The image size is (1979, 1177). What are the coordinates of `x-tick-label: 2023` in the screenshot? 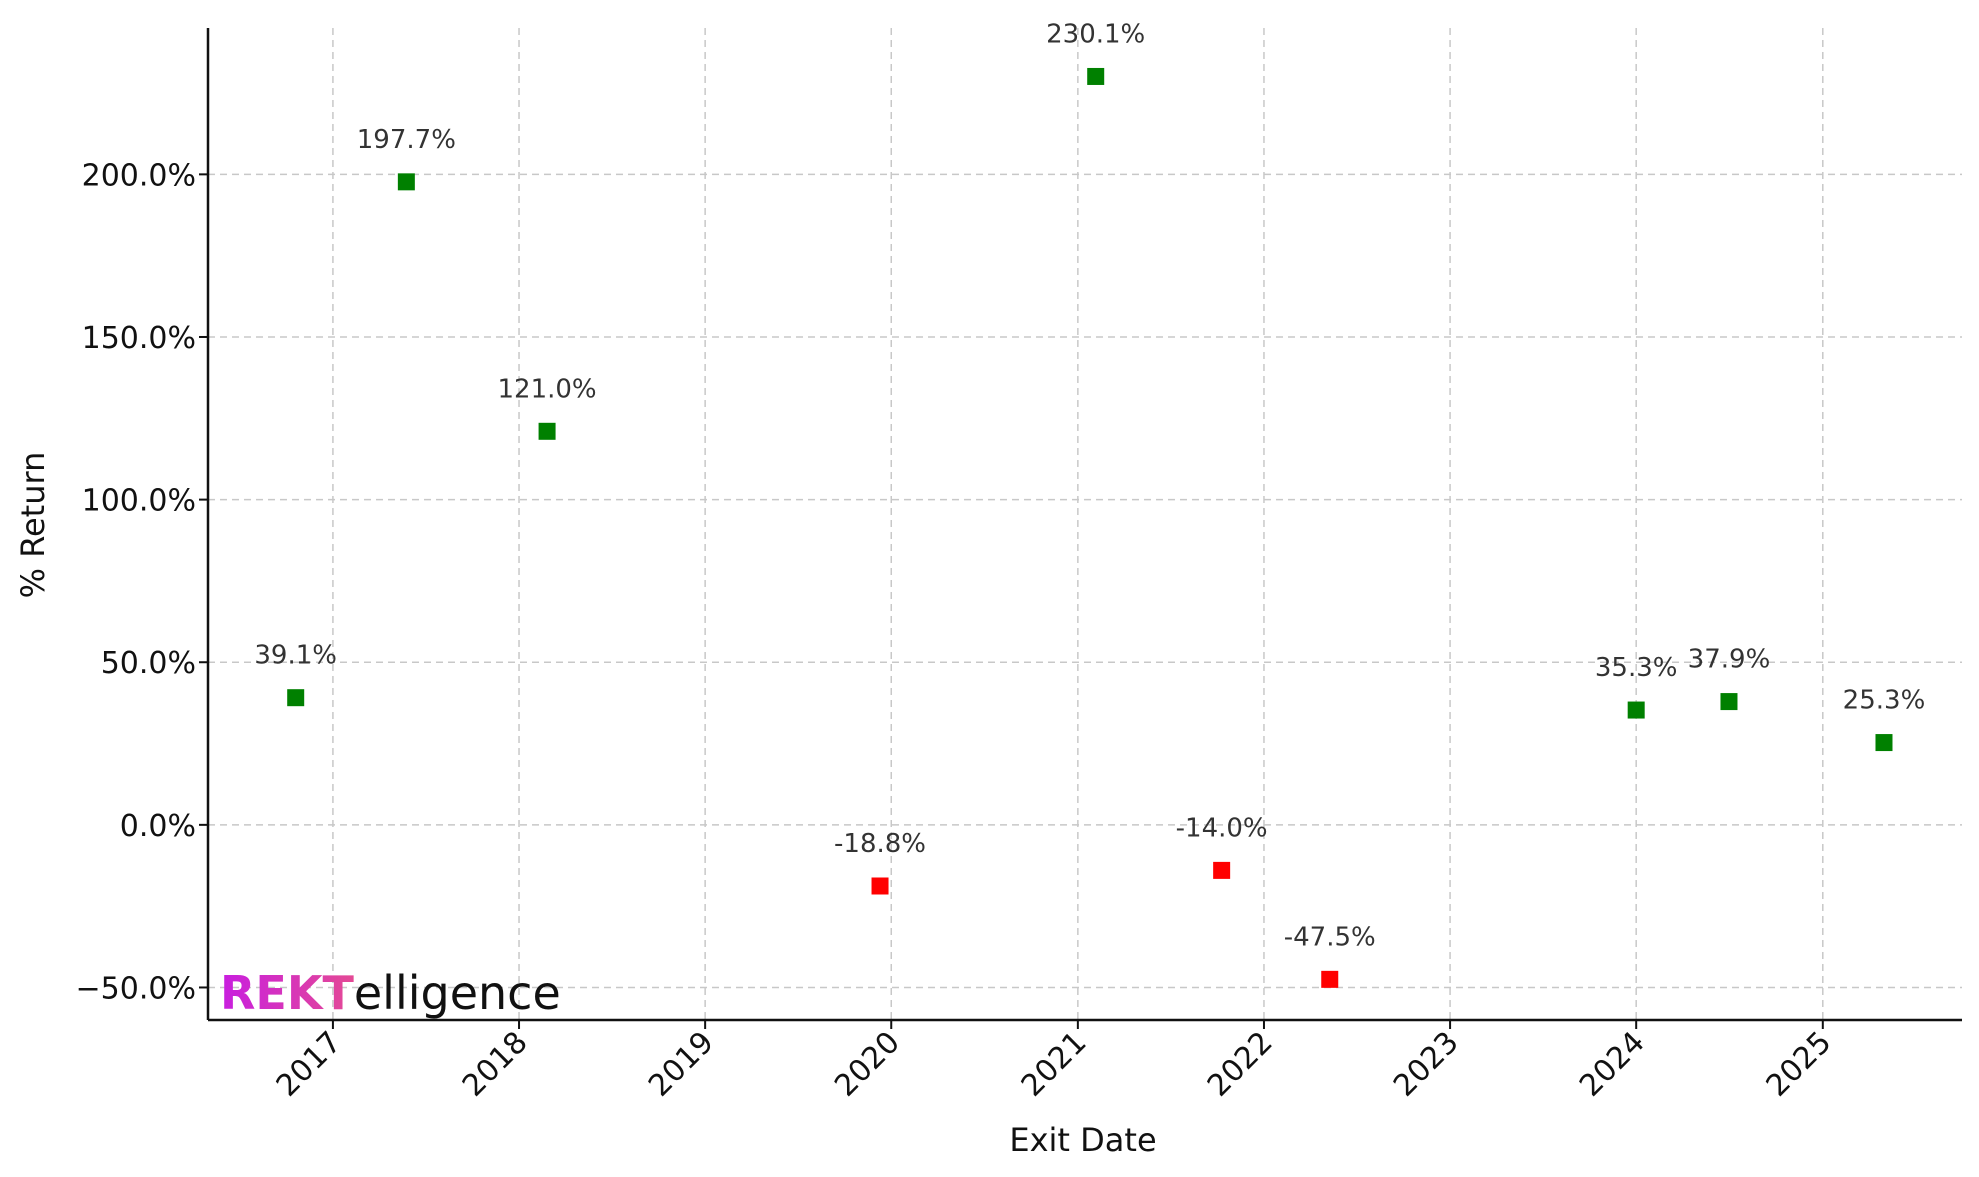 It's located at (1426, 1064).